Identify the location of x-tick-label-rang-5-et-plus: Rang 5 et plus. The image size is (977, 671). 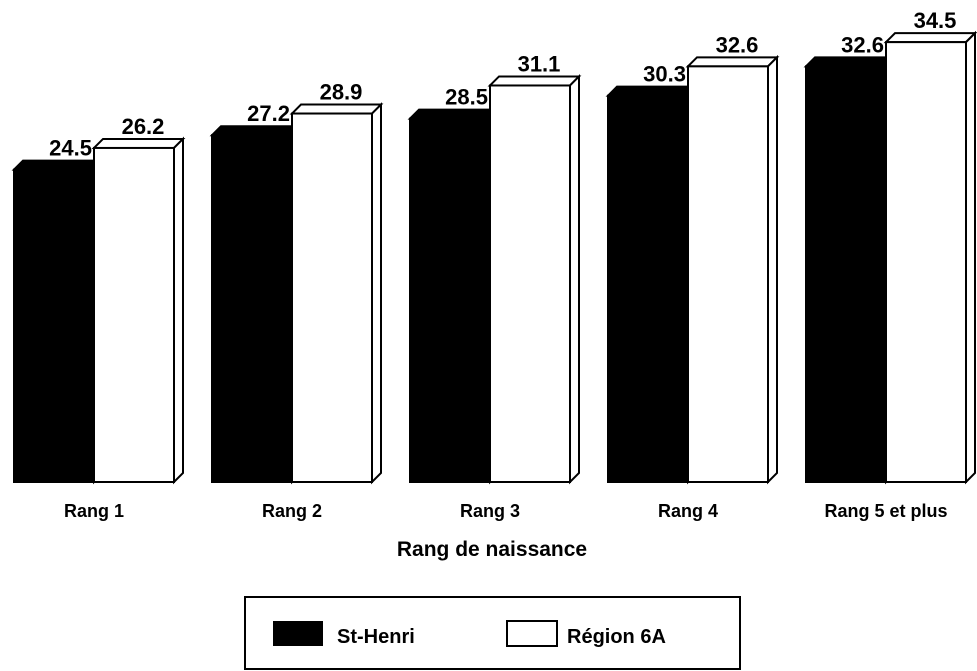
(885, 511).